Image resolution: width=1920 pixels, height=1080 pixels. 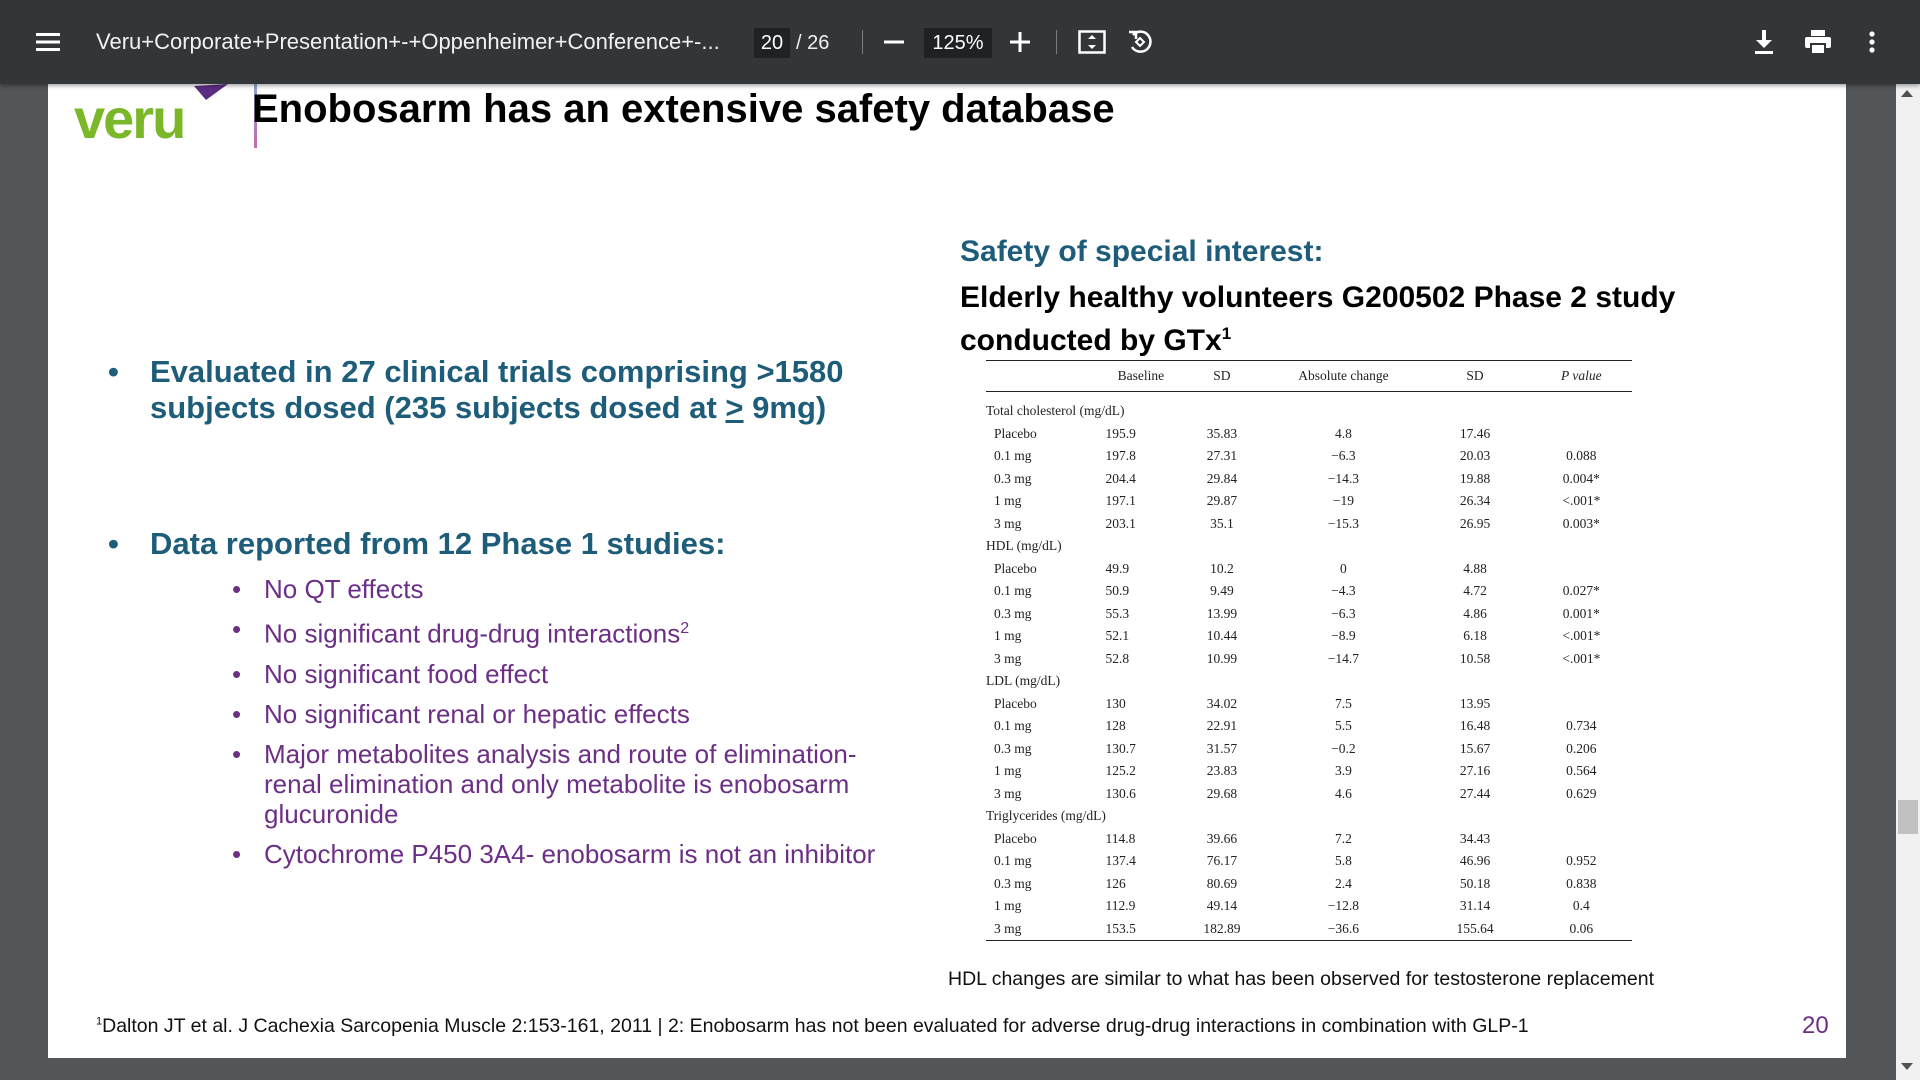 I want to click on table-row: 0.1 mg 197.8 27.31 −6.3 20.03 0.088, so click(x=1309, y=456).